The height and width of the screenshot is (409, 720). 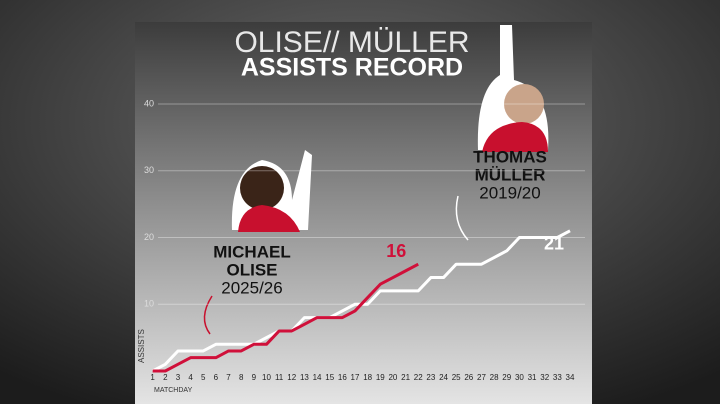 What do you see at coordinates (519, 377) in the screenshot?
I see `x-tick-label: 30` at bounding box center [519, 377].